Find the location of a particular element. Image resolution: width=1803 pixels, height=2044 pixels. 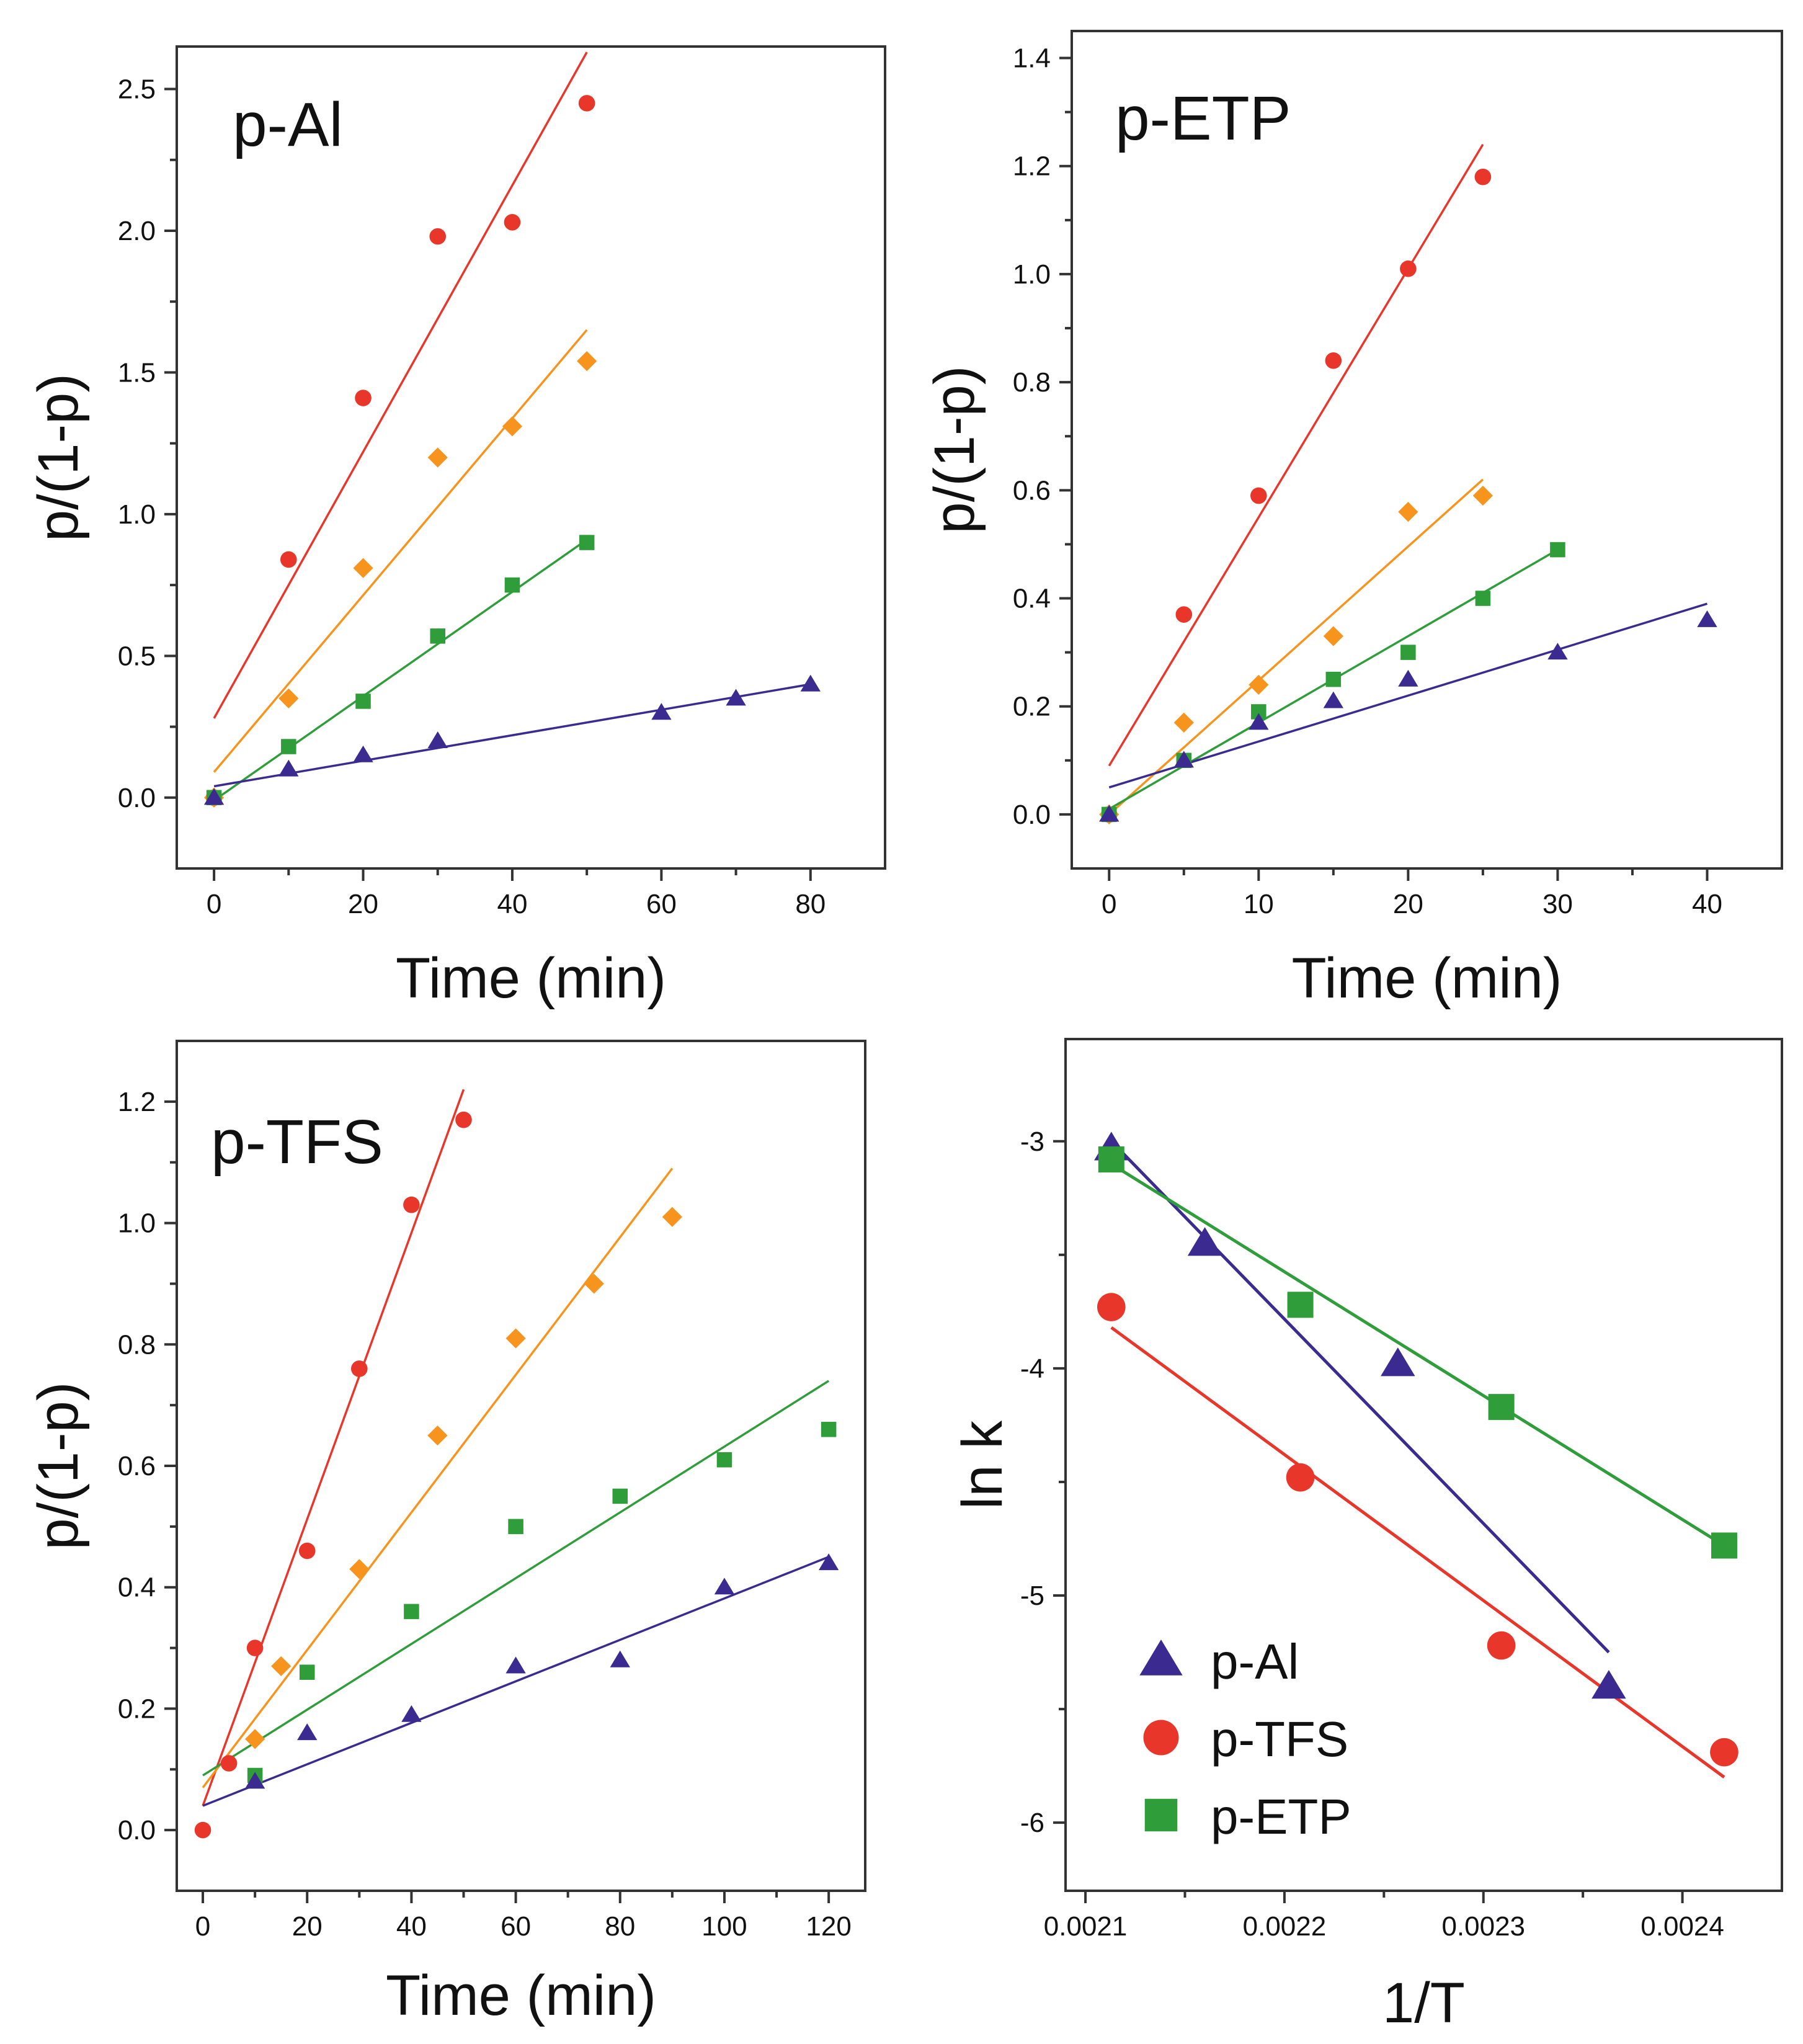

y-tick-label: 0.4 is located at coordinates (137, 1588).